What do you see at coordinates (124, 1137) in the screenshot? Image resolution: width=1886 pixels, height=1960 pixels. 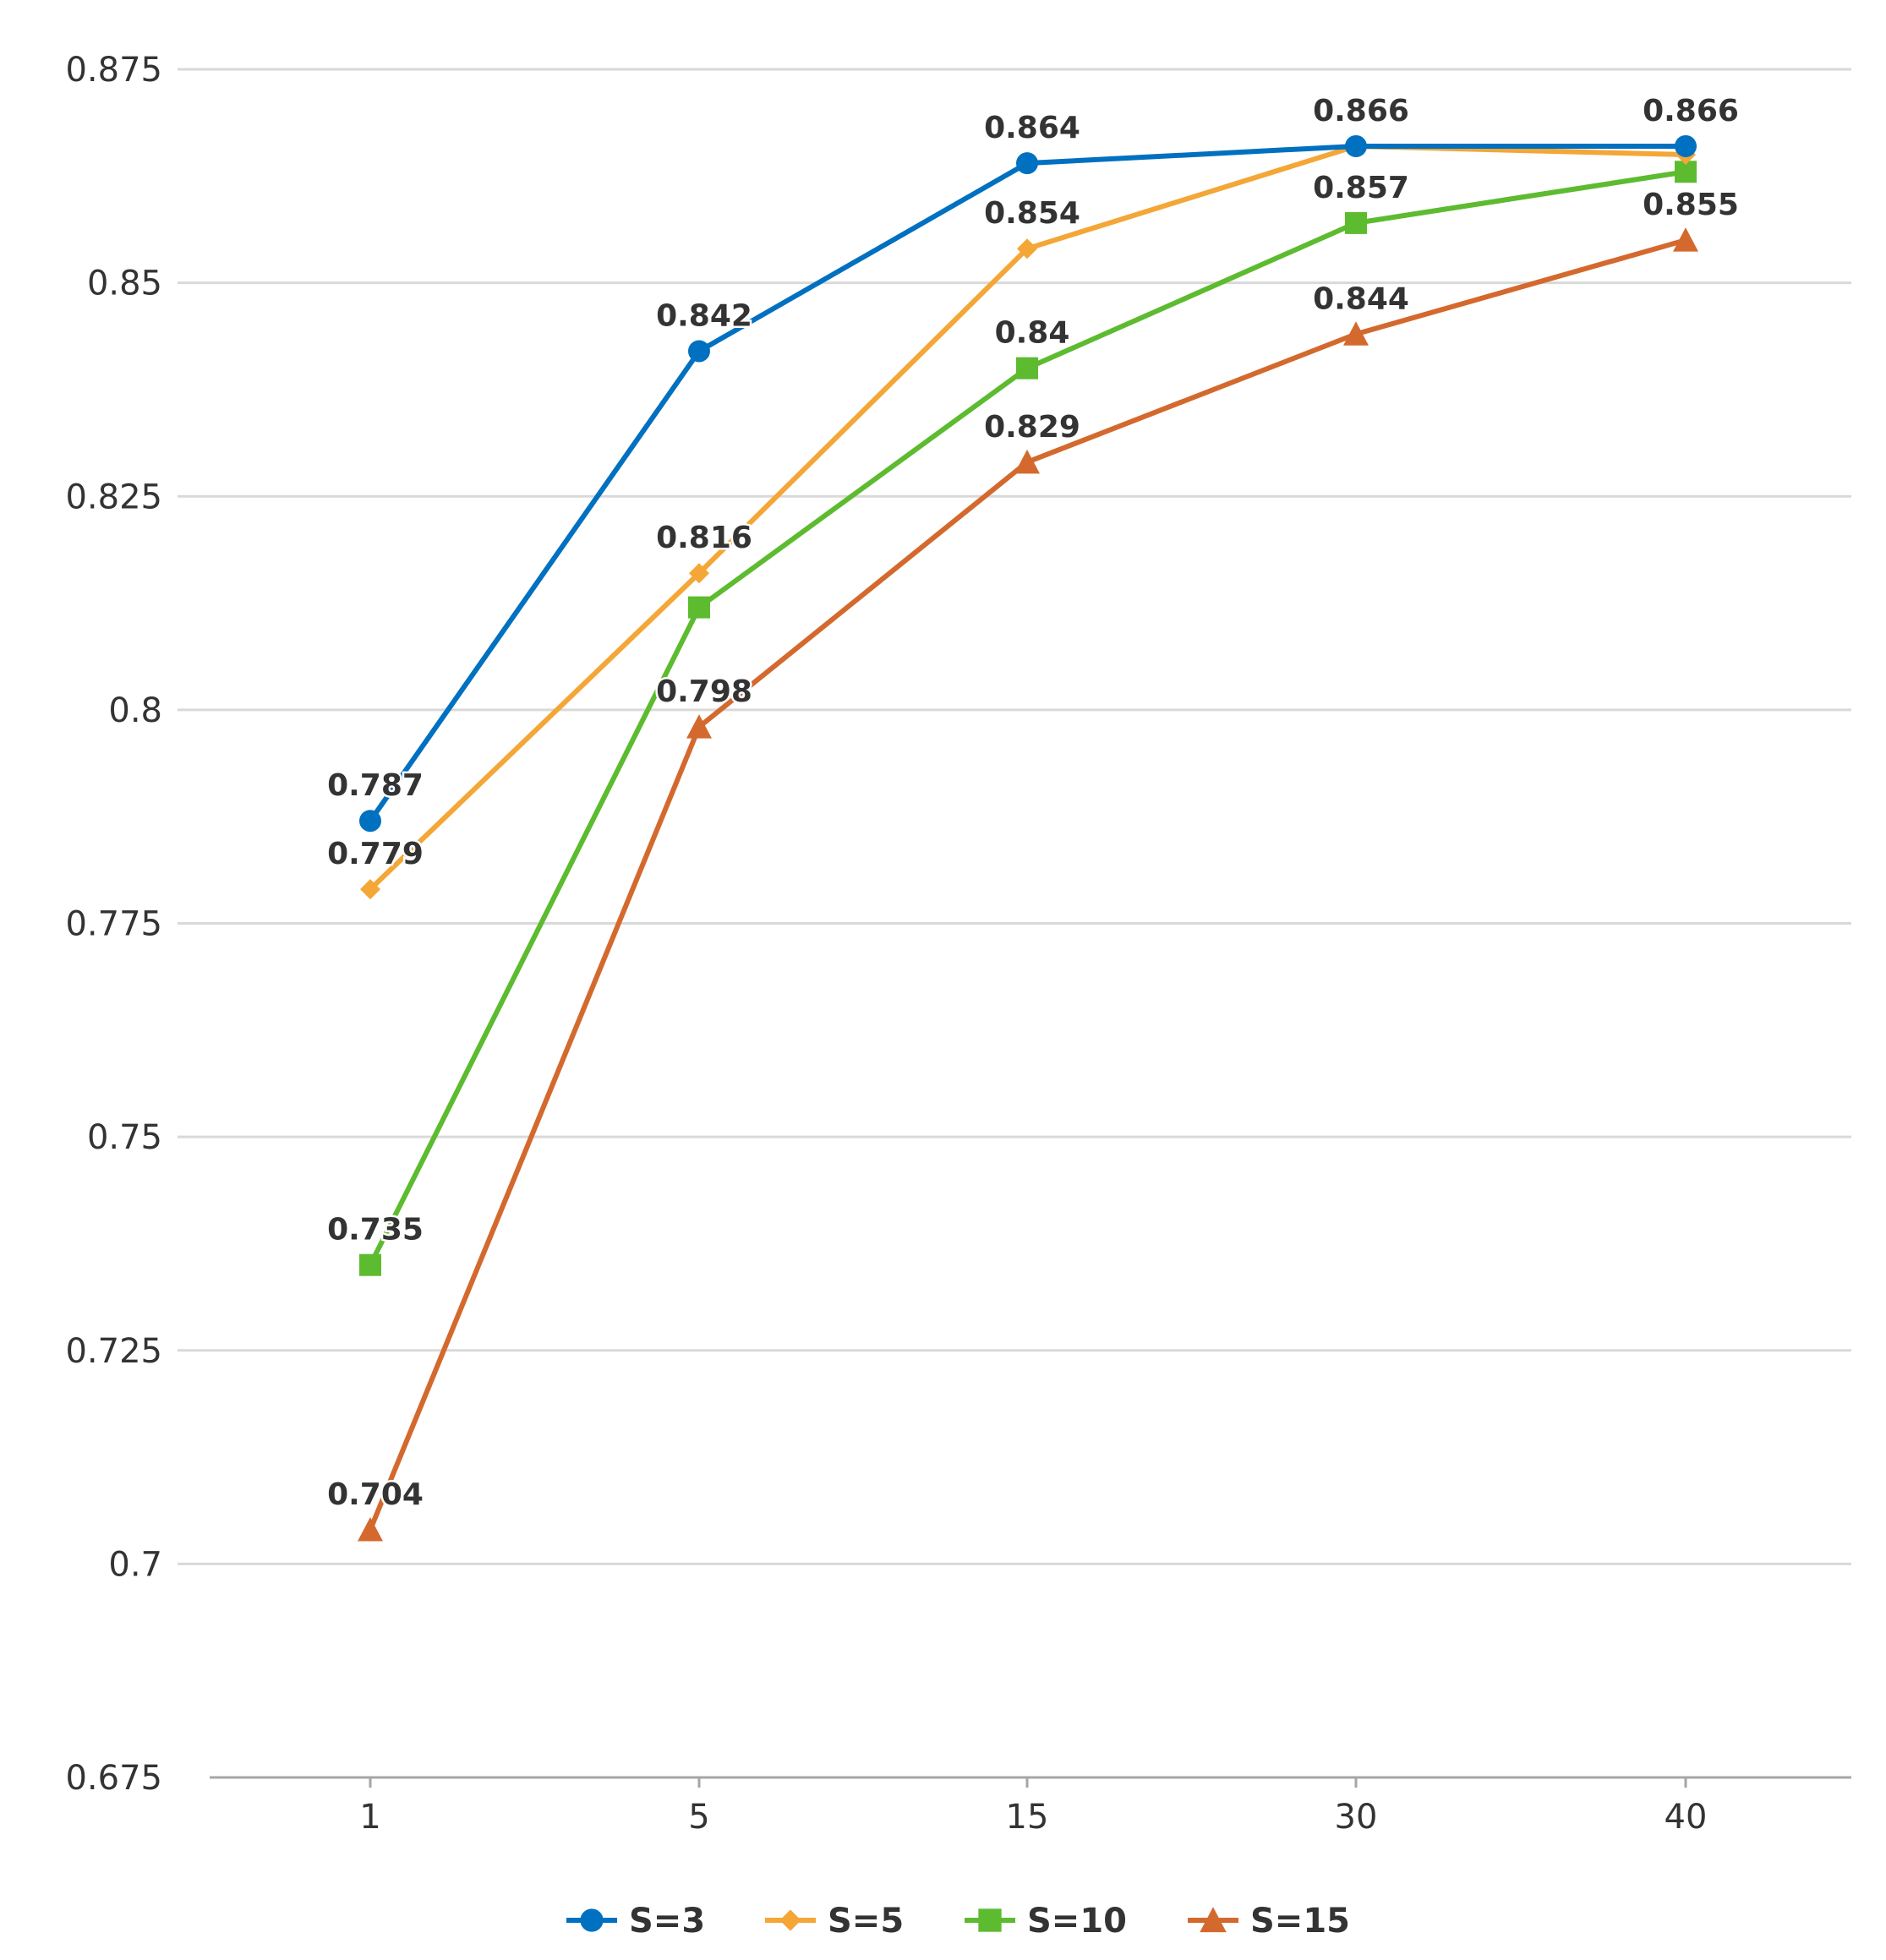 I see `y-tick-label: 0.75` at bounding box center [124, 1137].